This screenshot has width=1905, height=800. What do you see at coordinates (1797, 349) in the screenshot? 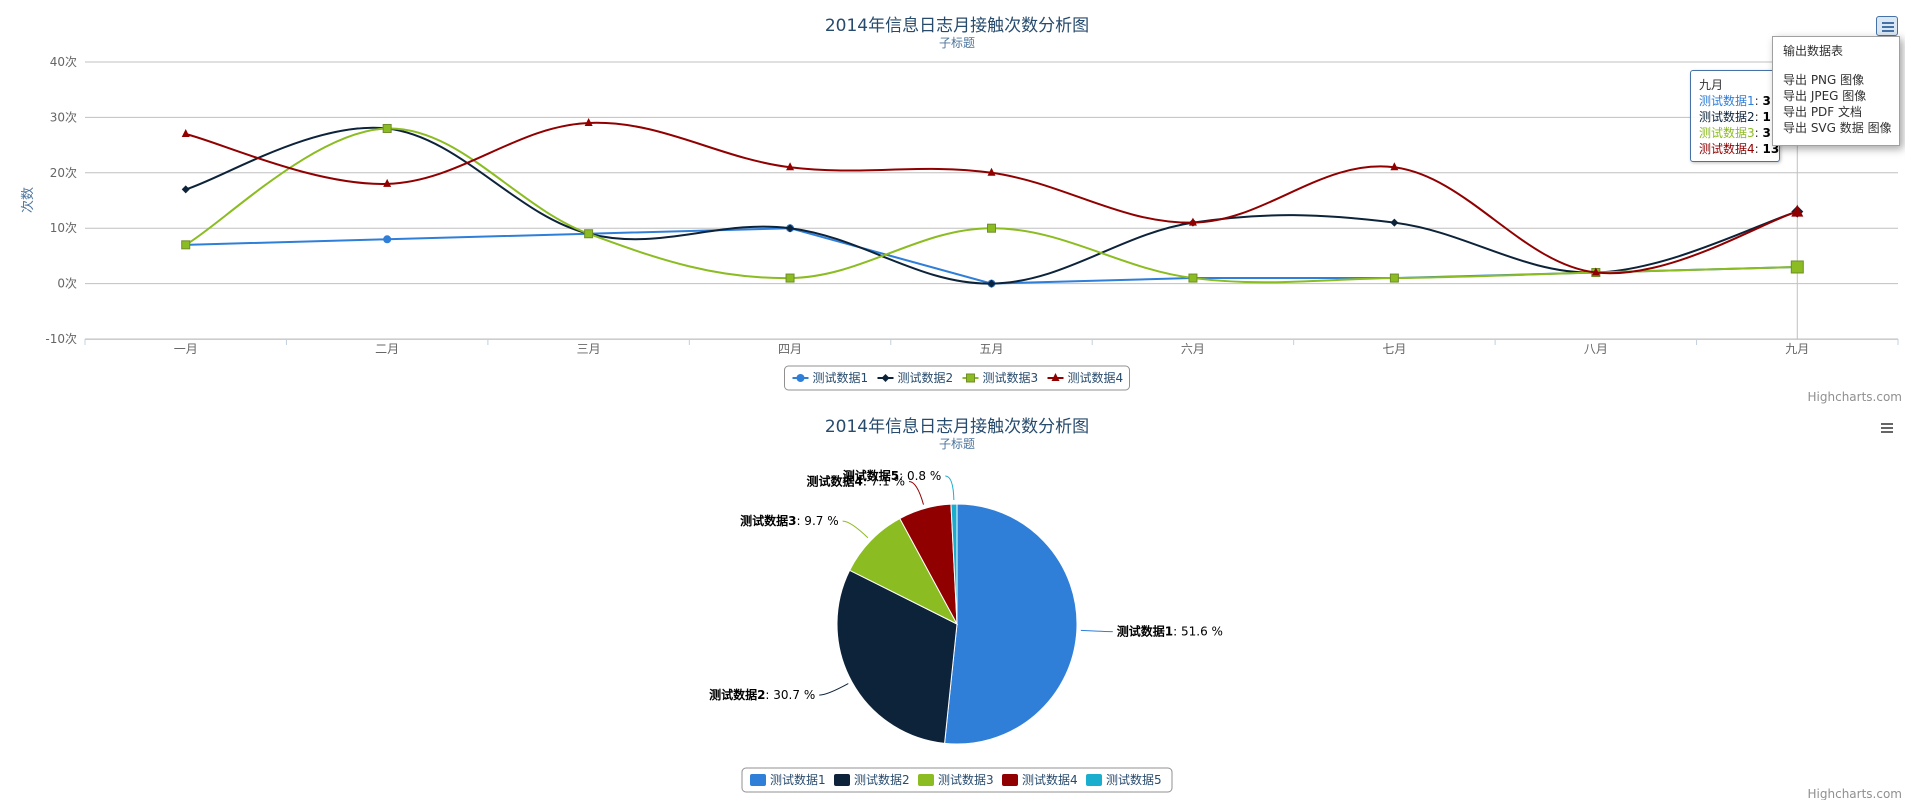
I see `x-tick-label: 九月` at bounding box center [1797, 349].